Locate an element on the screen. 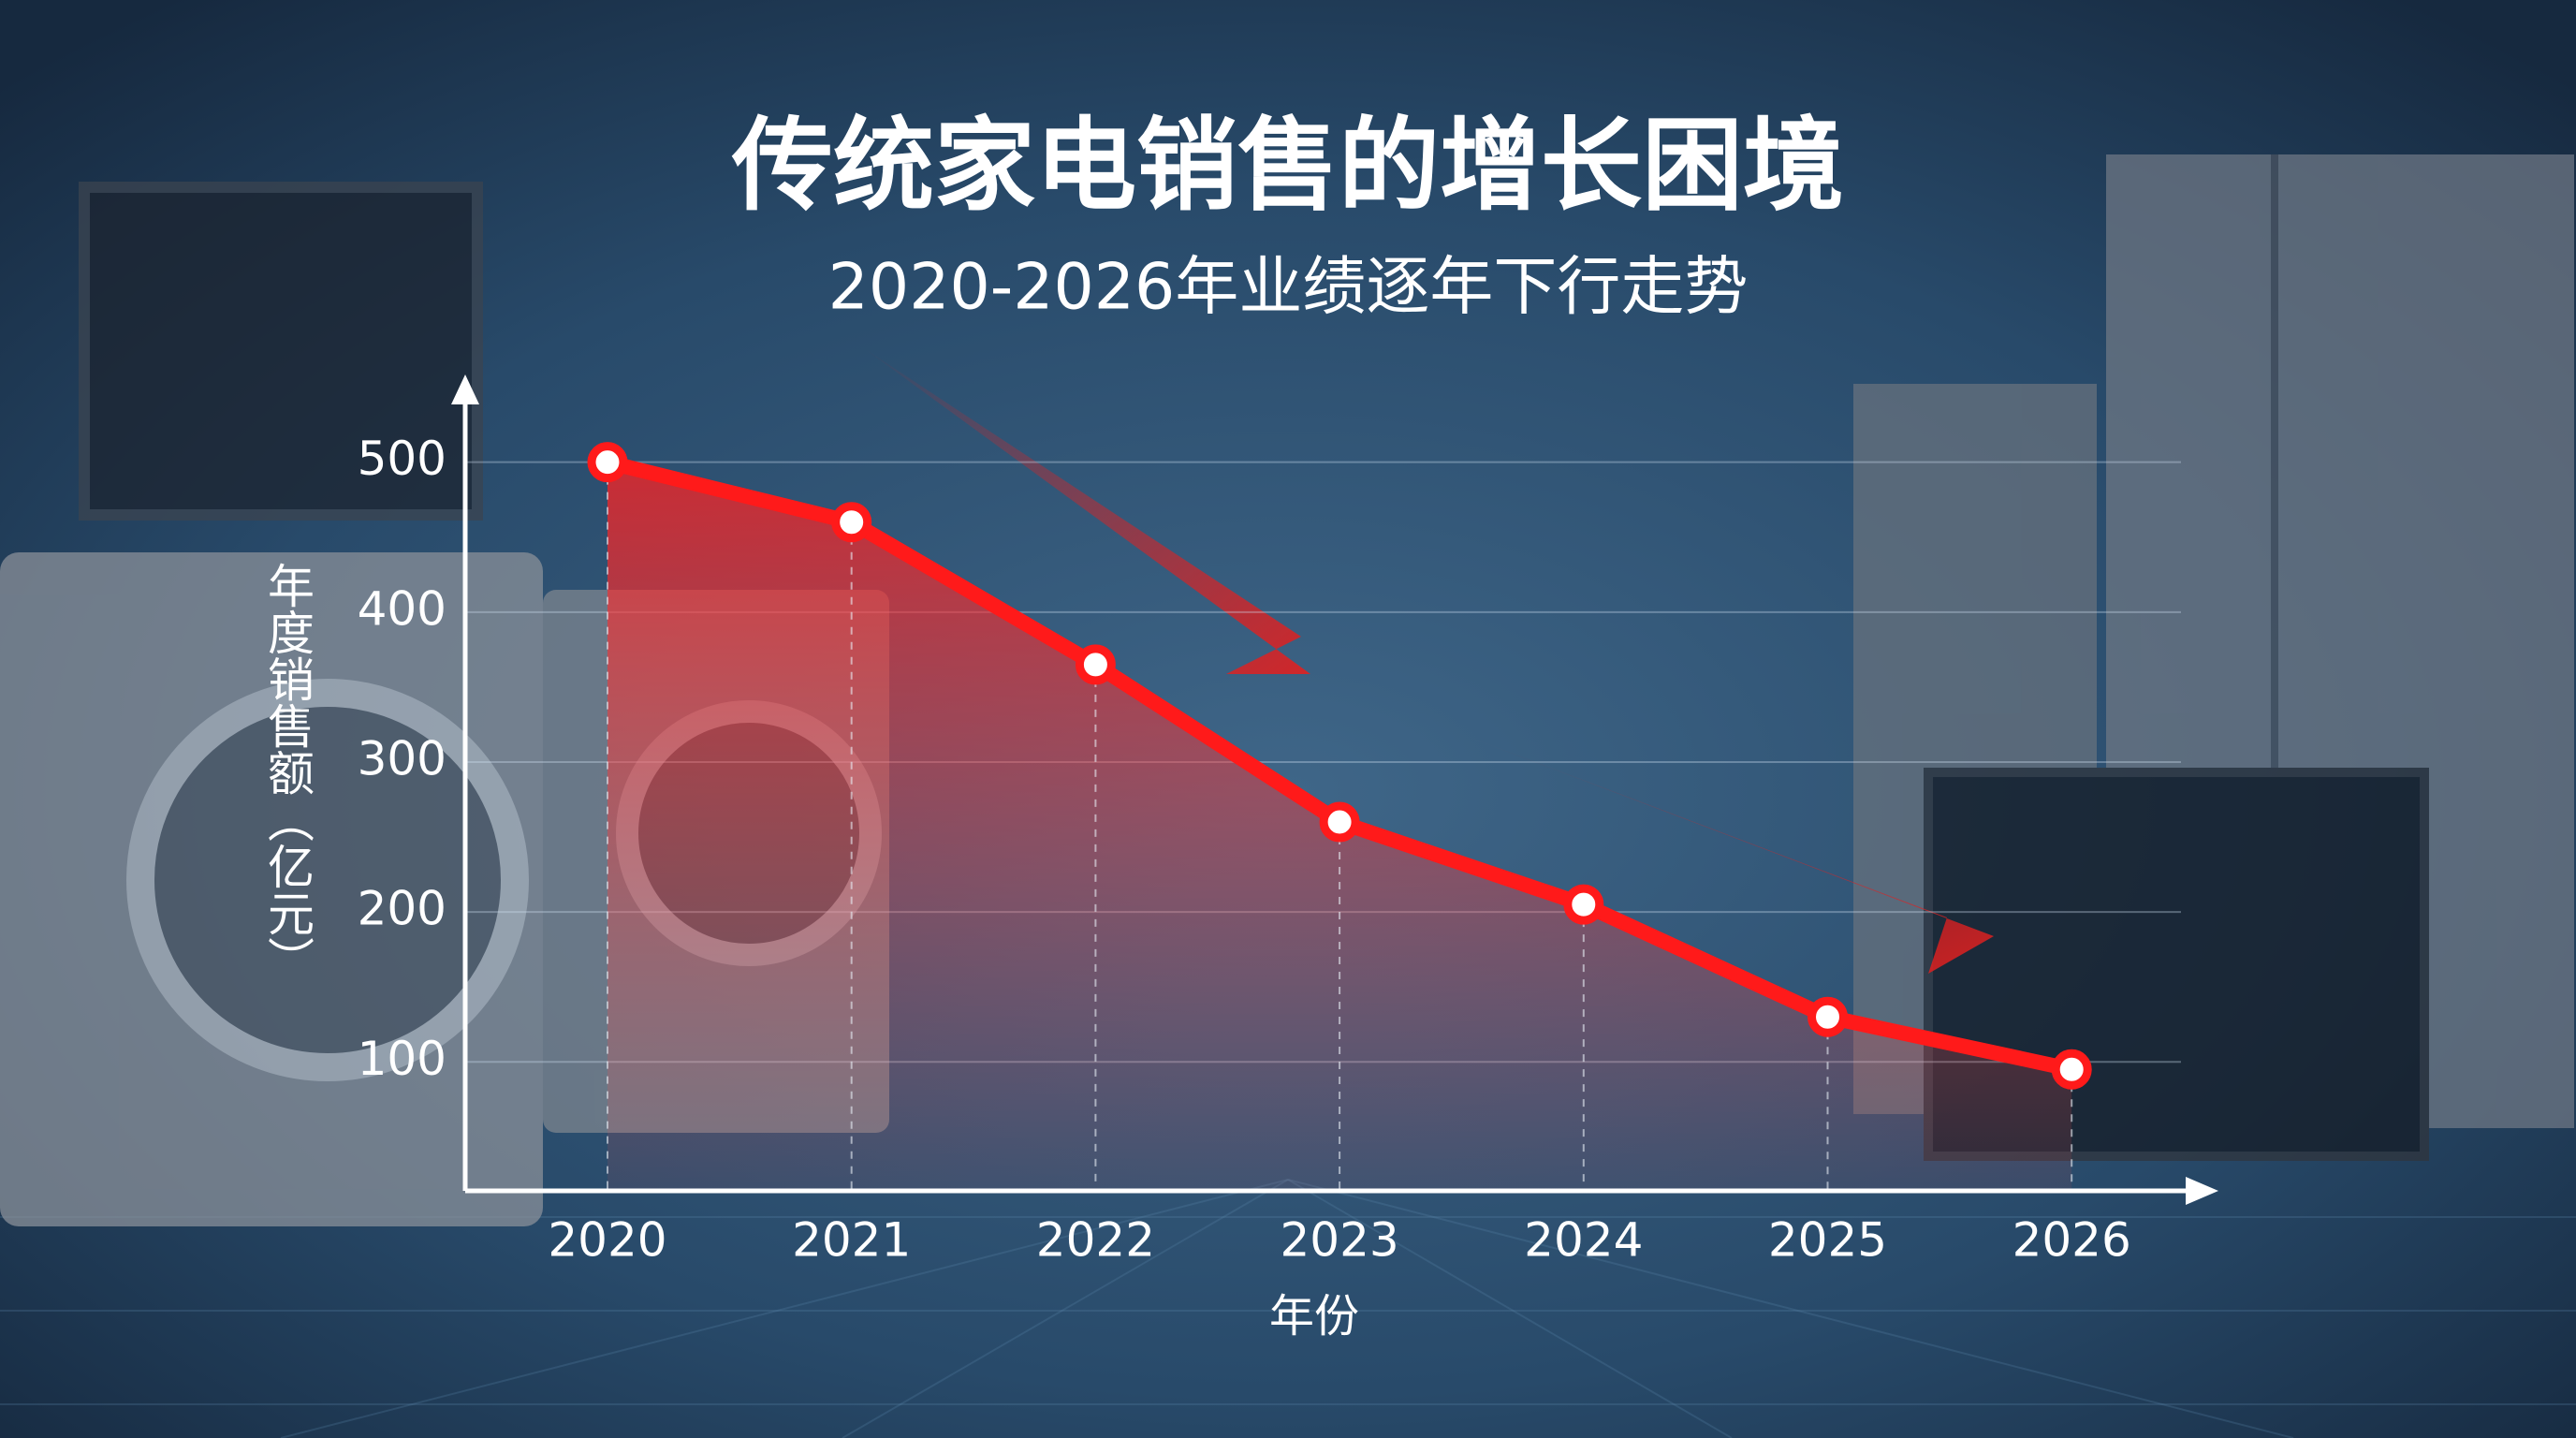 This screenshot has height=1438, width=2576. chart-subtitle: 2020-2026年业绩逐年下行走势 is located at coordinates (1288, 288).